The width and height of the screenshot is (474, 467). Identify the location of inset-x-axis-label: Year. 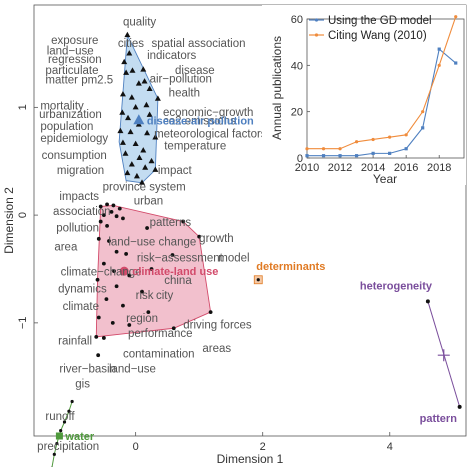
(385, 179).